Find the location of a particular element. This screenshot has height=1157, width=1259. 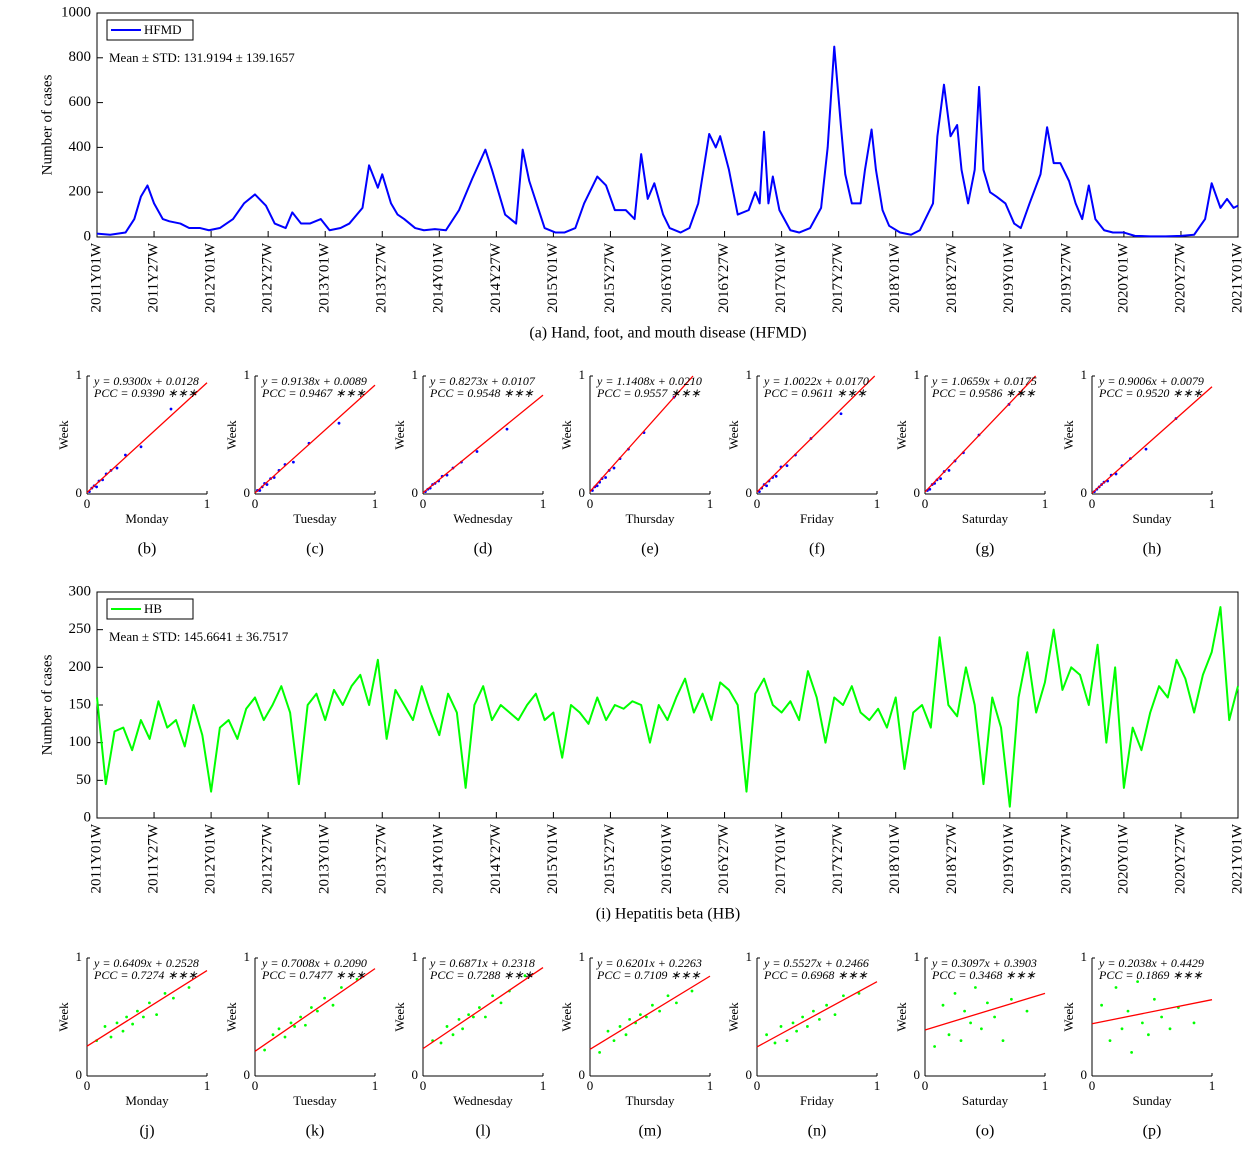

caption: (h) is located at coordinates (1152, 549).